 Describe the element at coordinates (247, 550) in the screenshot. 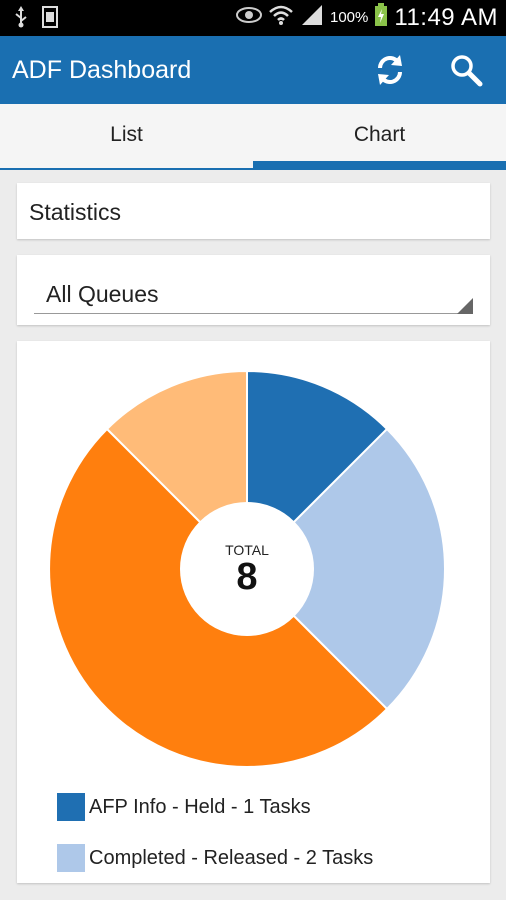

I see `pie-center-label: TOTAL` at that location.